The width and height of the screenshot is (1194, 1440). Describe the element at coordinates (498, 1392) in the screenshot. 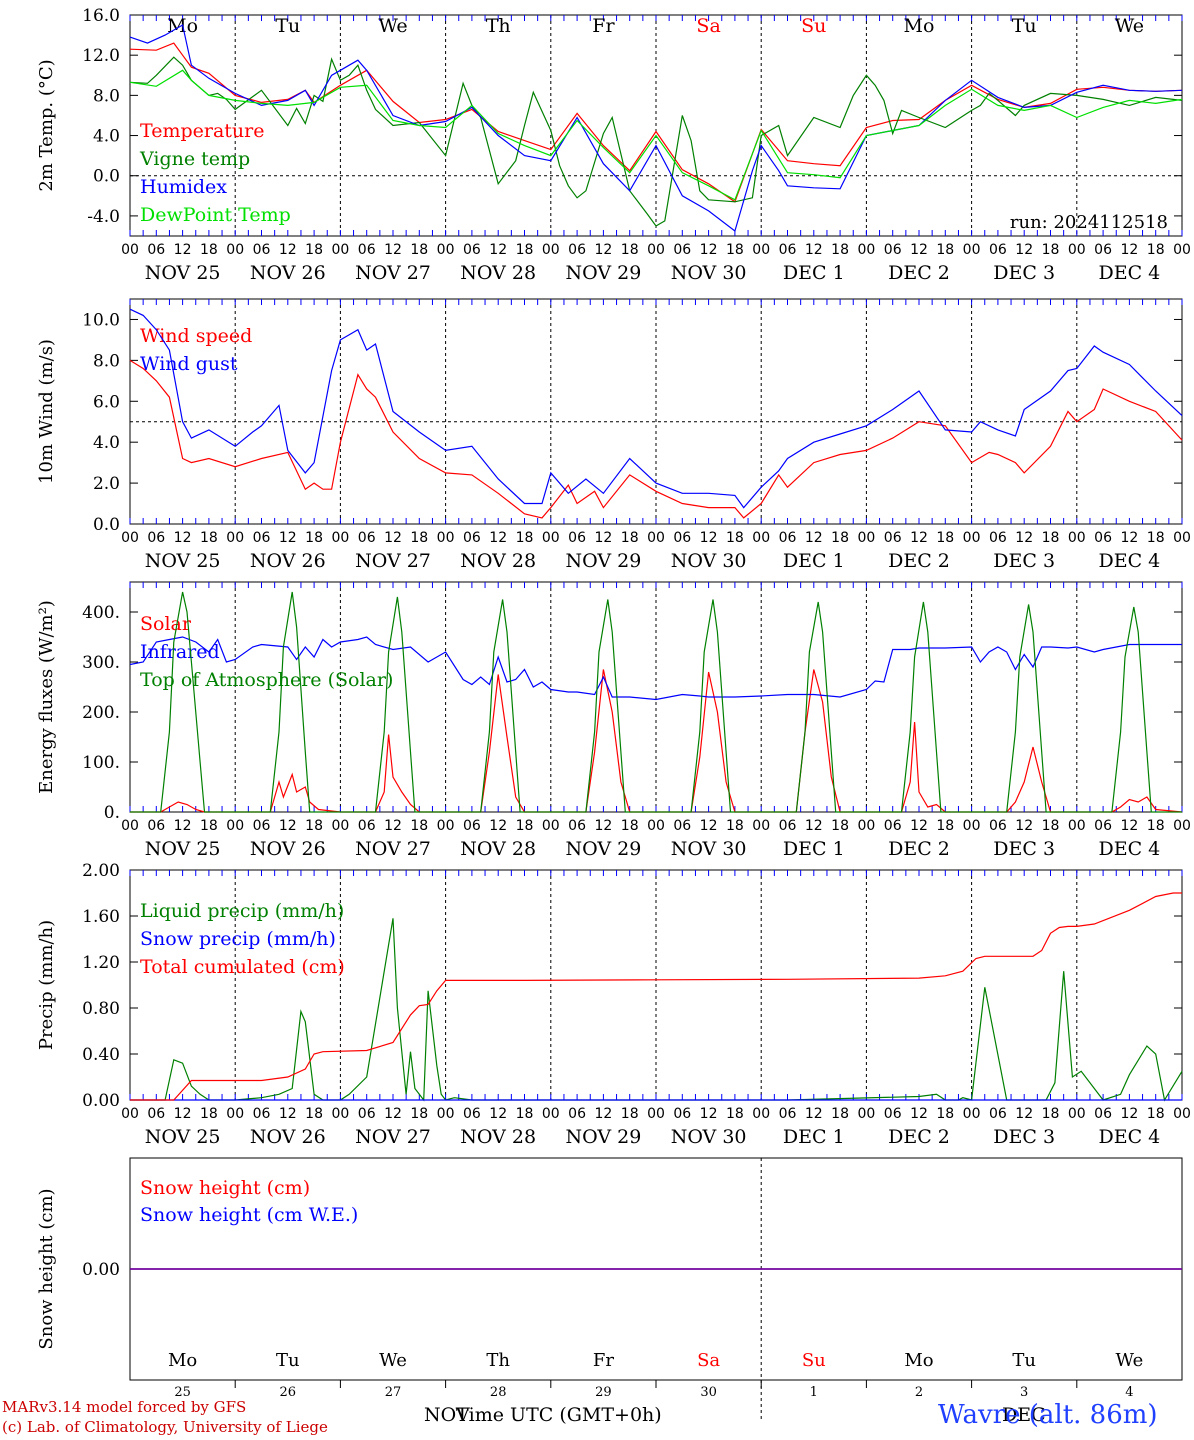

I see `day-number-label: 28` at that location.